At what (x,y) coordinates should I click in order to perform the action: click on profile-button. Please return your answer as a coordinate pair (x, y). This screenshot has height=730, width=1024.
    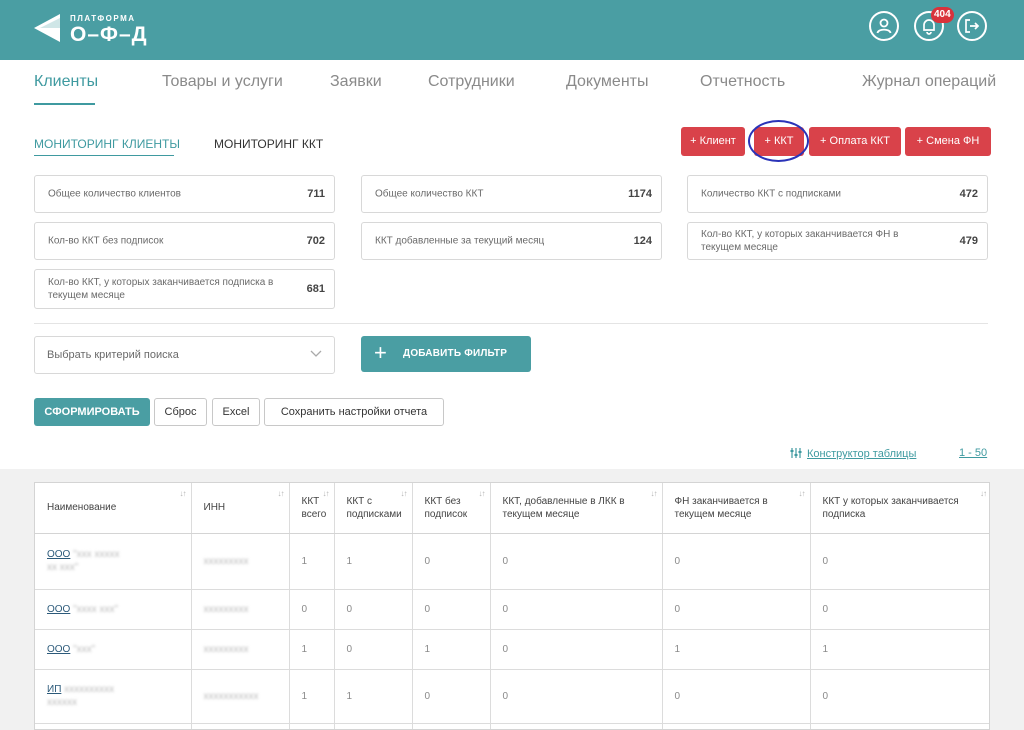
    Looking at the image, I should click on (884, 26).